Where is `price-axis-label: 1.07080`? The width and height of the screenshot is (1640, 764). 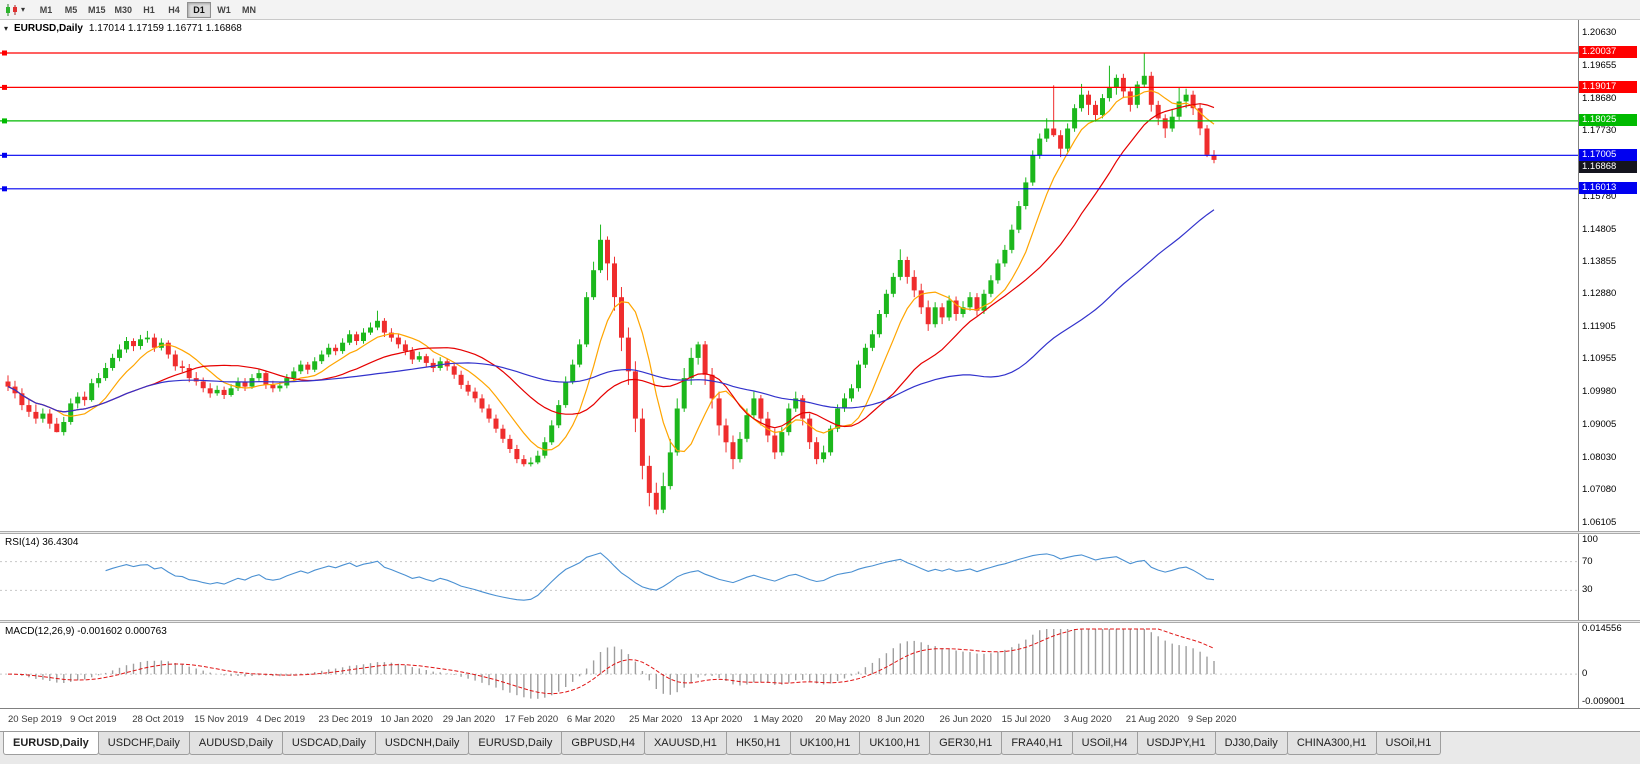
price-axis-label: 1.07080 is located at coordinates (1599, 490).